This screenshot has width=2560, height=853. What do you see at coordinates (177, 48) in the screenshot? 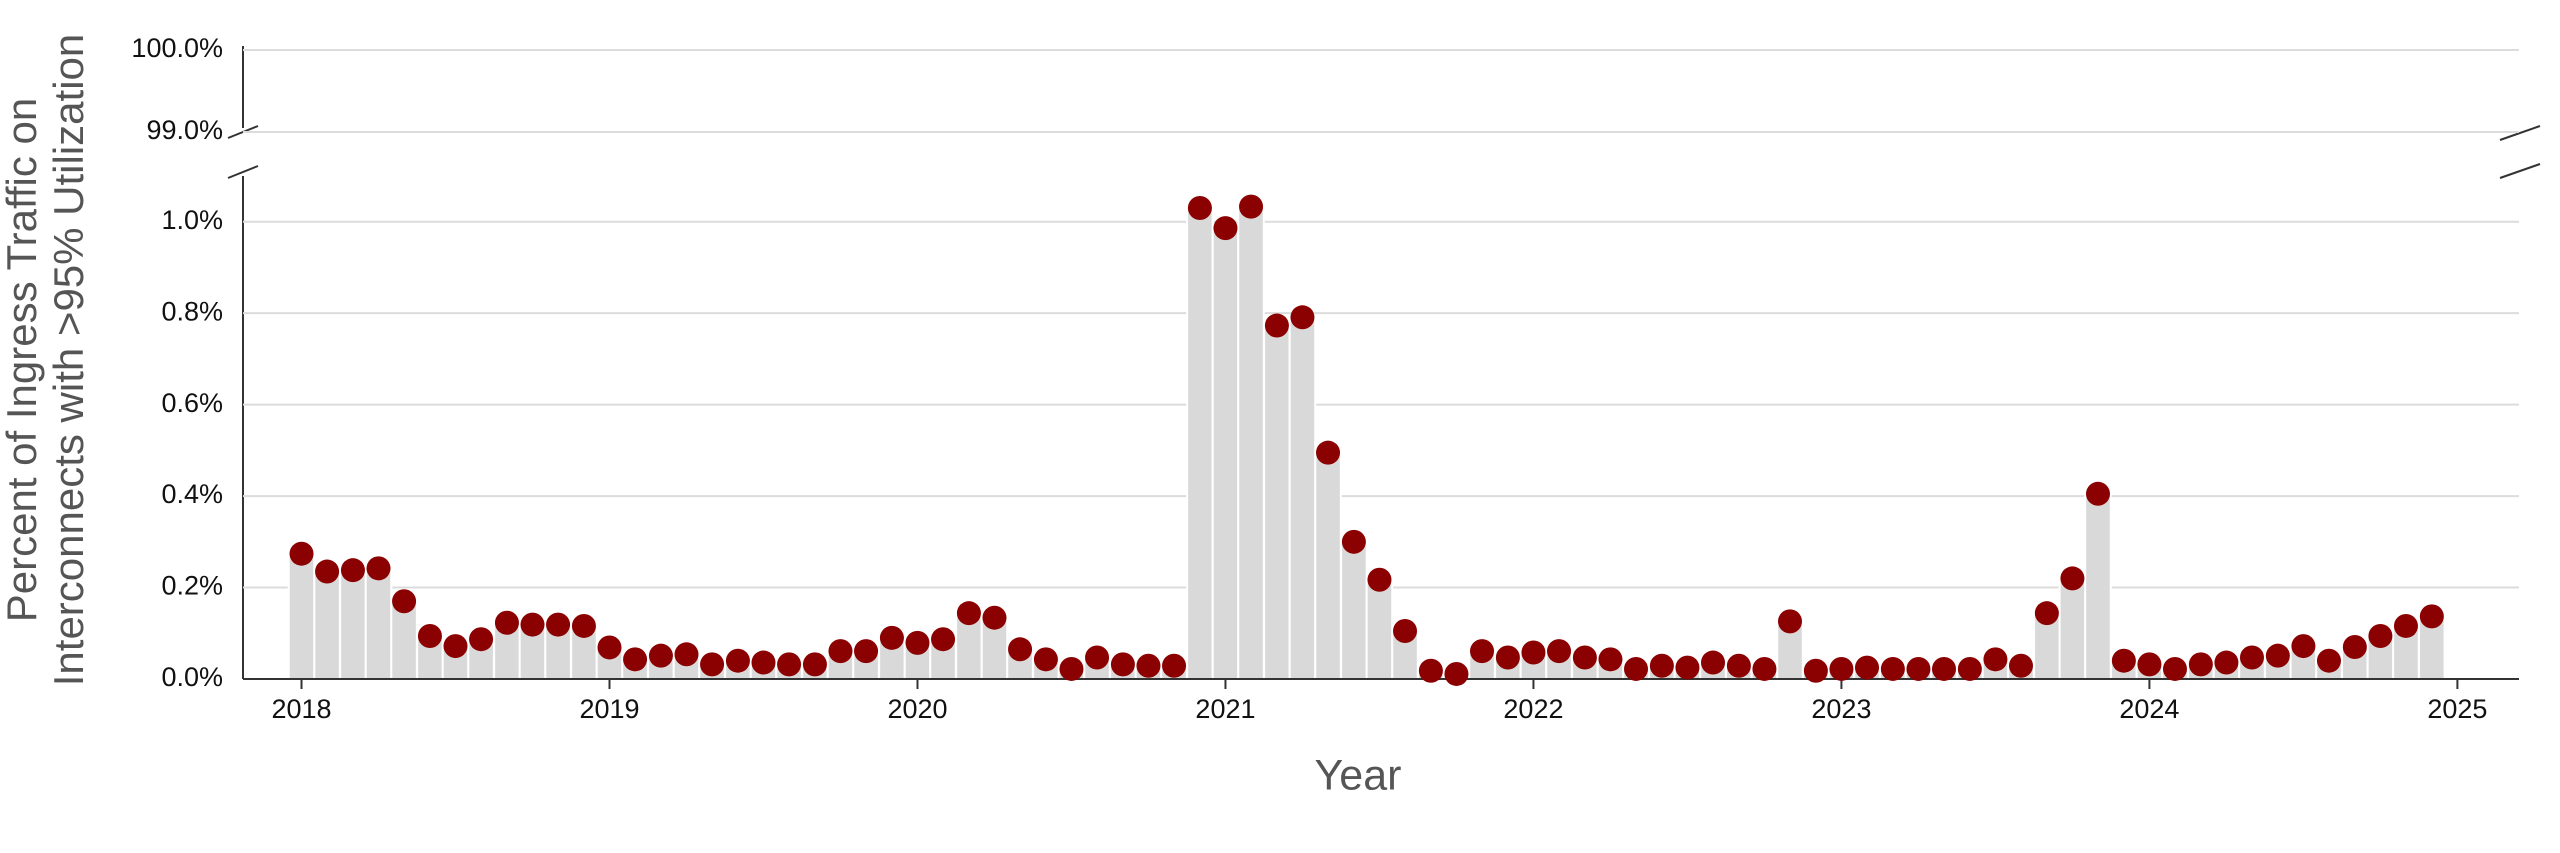
I see `y-tick-label: 100.0%` at bounding box center [177, 48].